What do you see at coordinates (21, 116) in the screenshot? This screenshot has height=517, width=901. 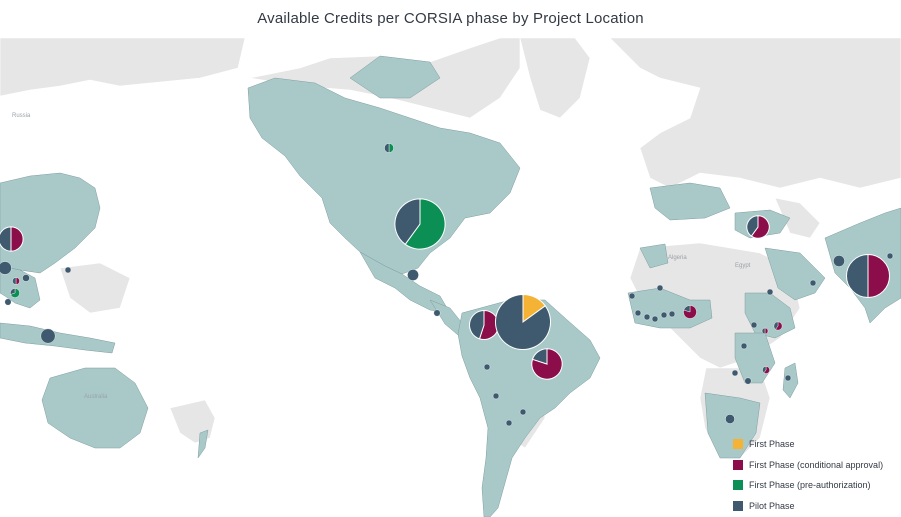 I see `map-label-russia: Russia` at bounding box center [21, 116].